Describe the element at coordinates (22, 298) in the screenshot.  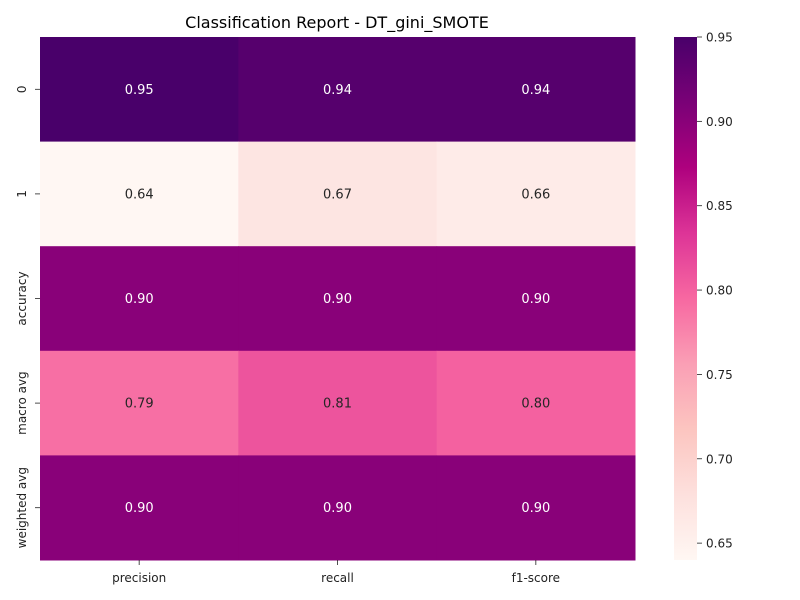
I see `y-tick-label: accuracy` at that location.